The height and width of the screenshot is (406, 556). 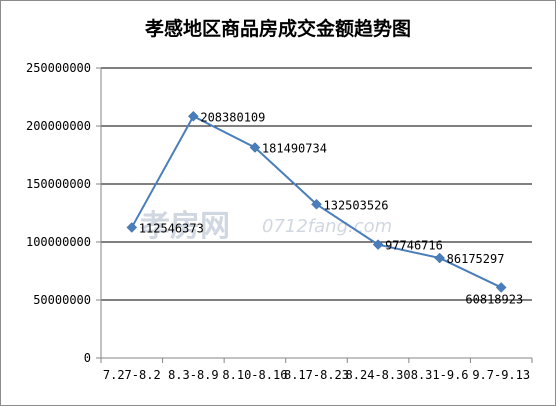 I want to click on y-tick-label: 200000000, so click(x=58, y=126).